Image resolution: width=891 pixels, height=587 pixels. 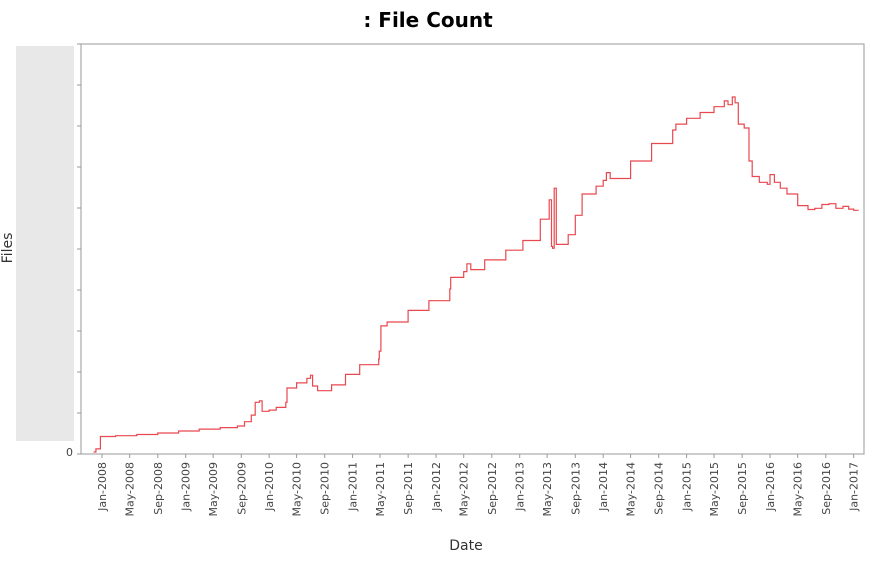 I want to click on x-tick-label: Sep-2008, so click(x=158, y=488).